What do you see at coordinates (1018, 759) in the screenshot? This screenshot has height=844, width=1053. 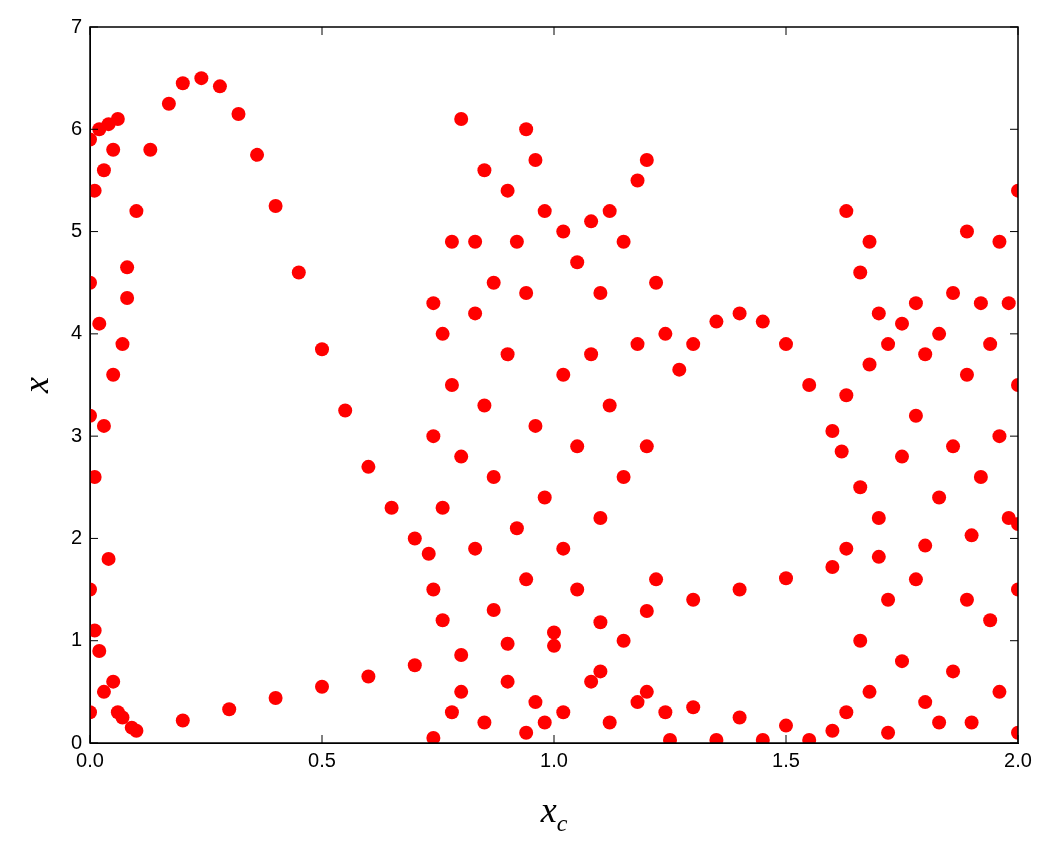 I see `x-tick-label: 2.0` at bounding box center [1018, 759].